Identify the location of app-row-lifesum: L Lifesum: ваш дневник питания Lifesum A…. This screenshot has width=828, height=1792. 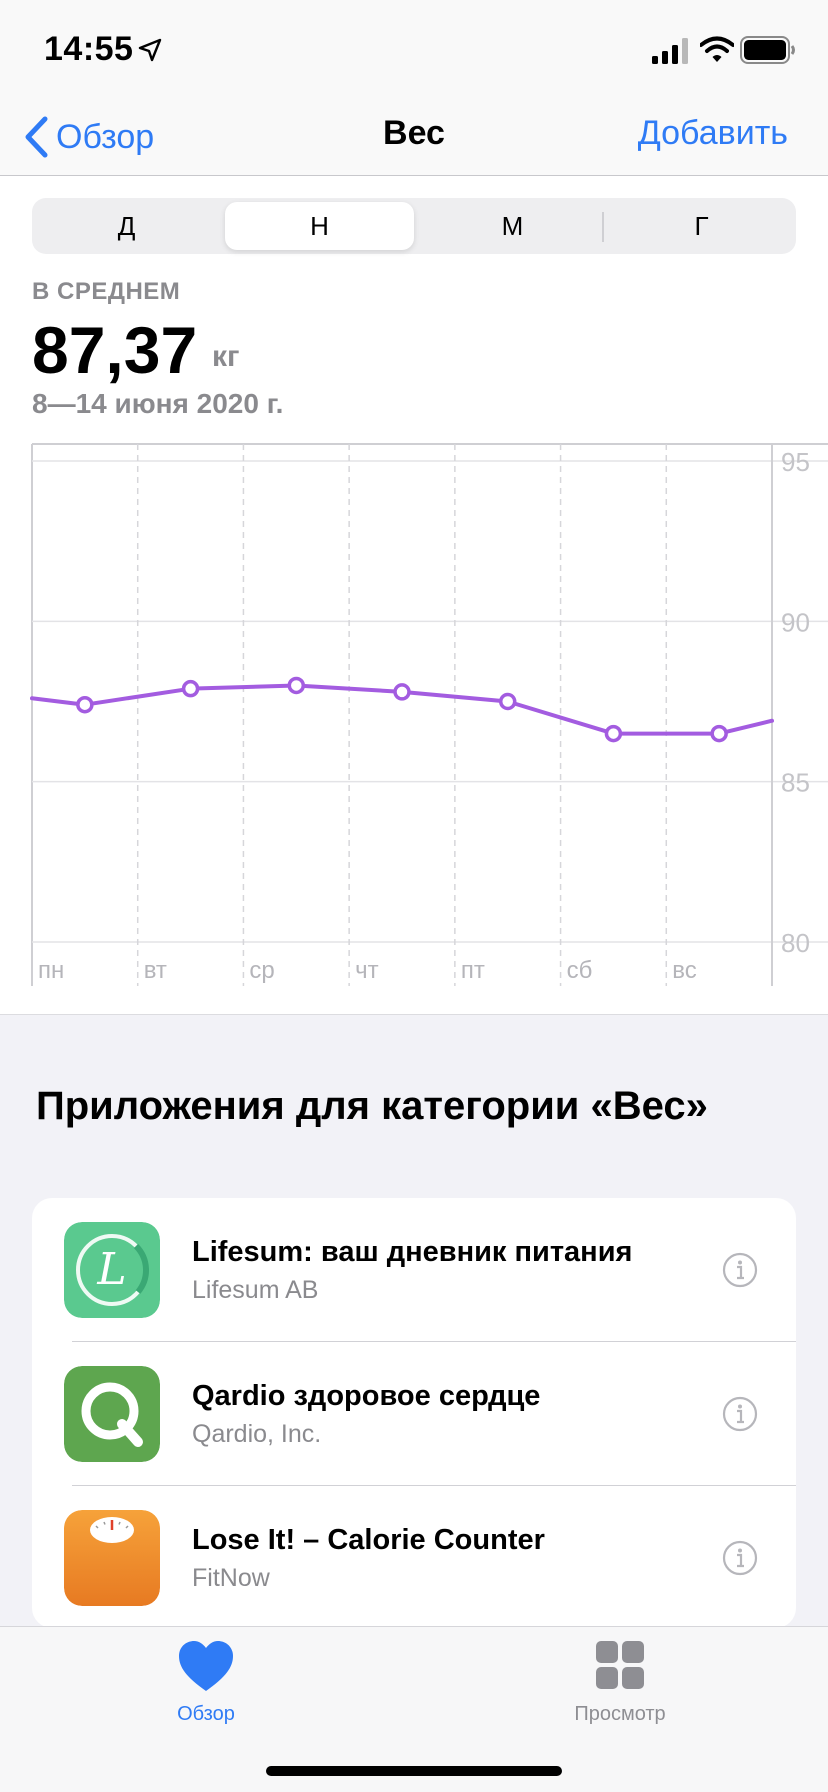
(414, 1270).